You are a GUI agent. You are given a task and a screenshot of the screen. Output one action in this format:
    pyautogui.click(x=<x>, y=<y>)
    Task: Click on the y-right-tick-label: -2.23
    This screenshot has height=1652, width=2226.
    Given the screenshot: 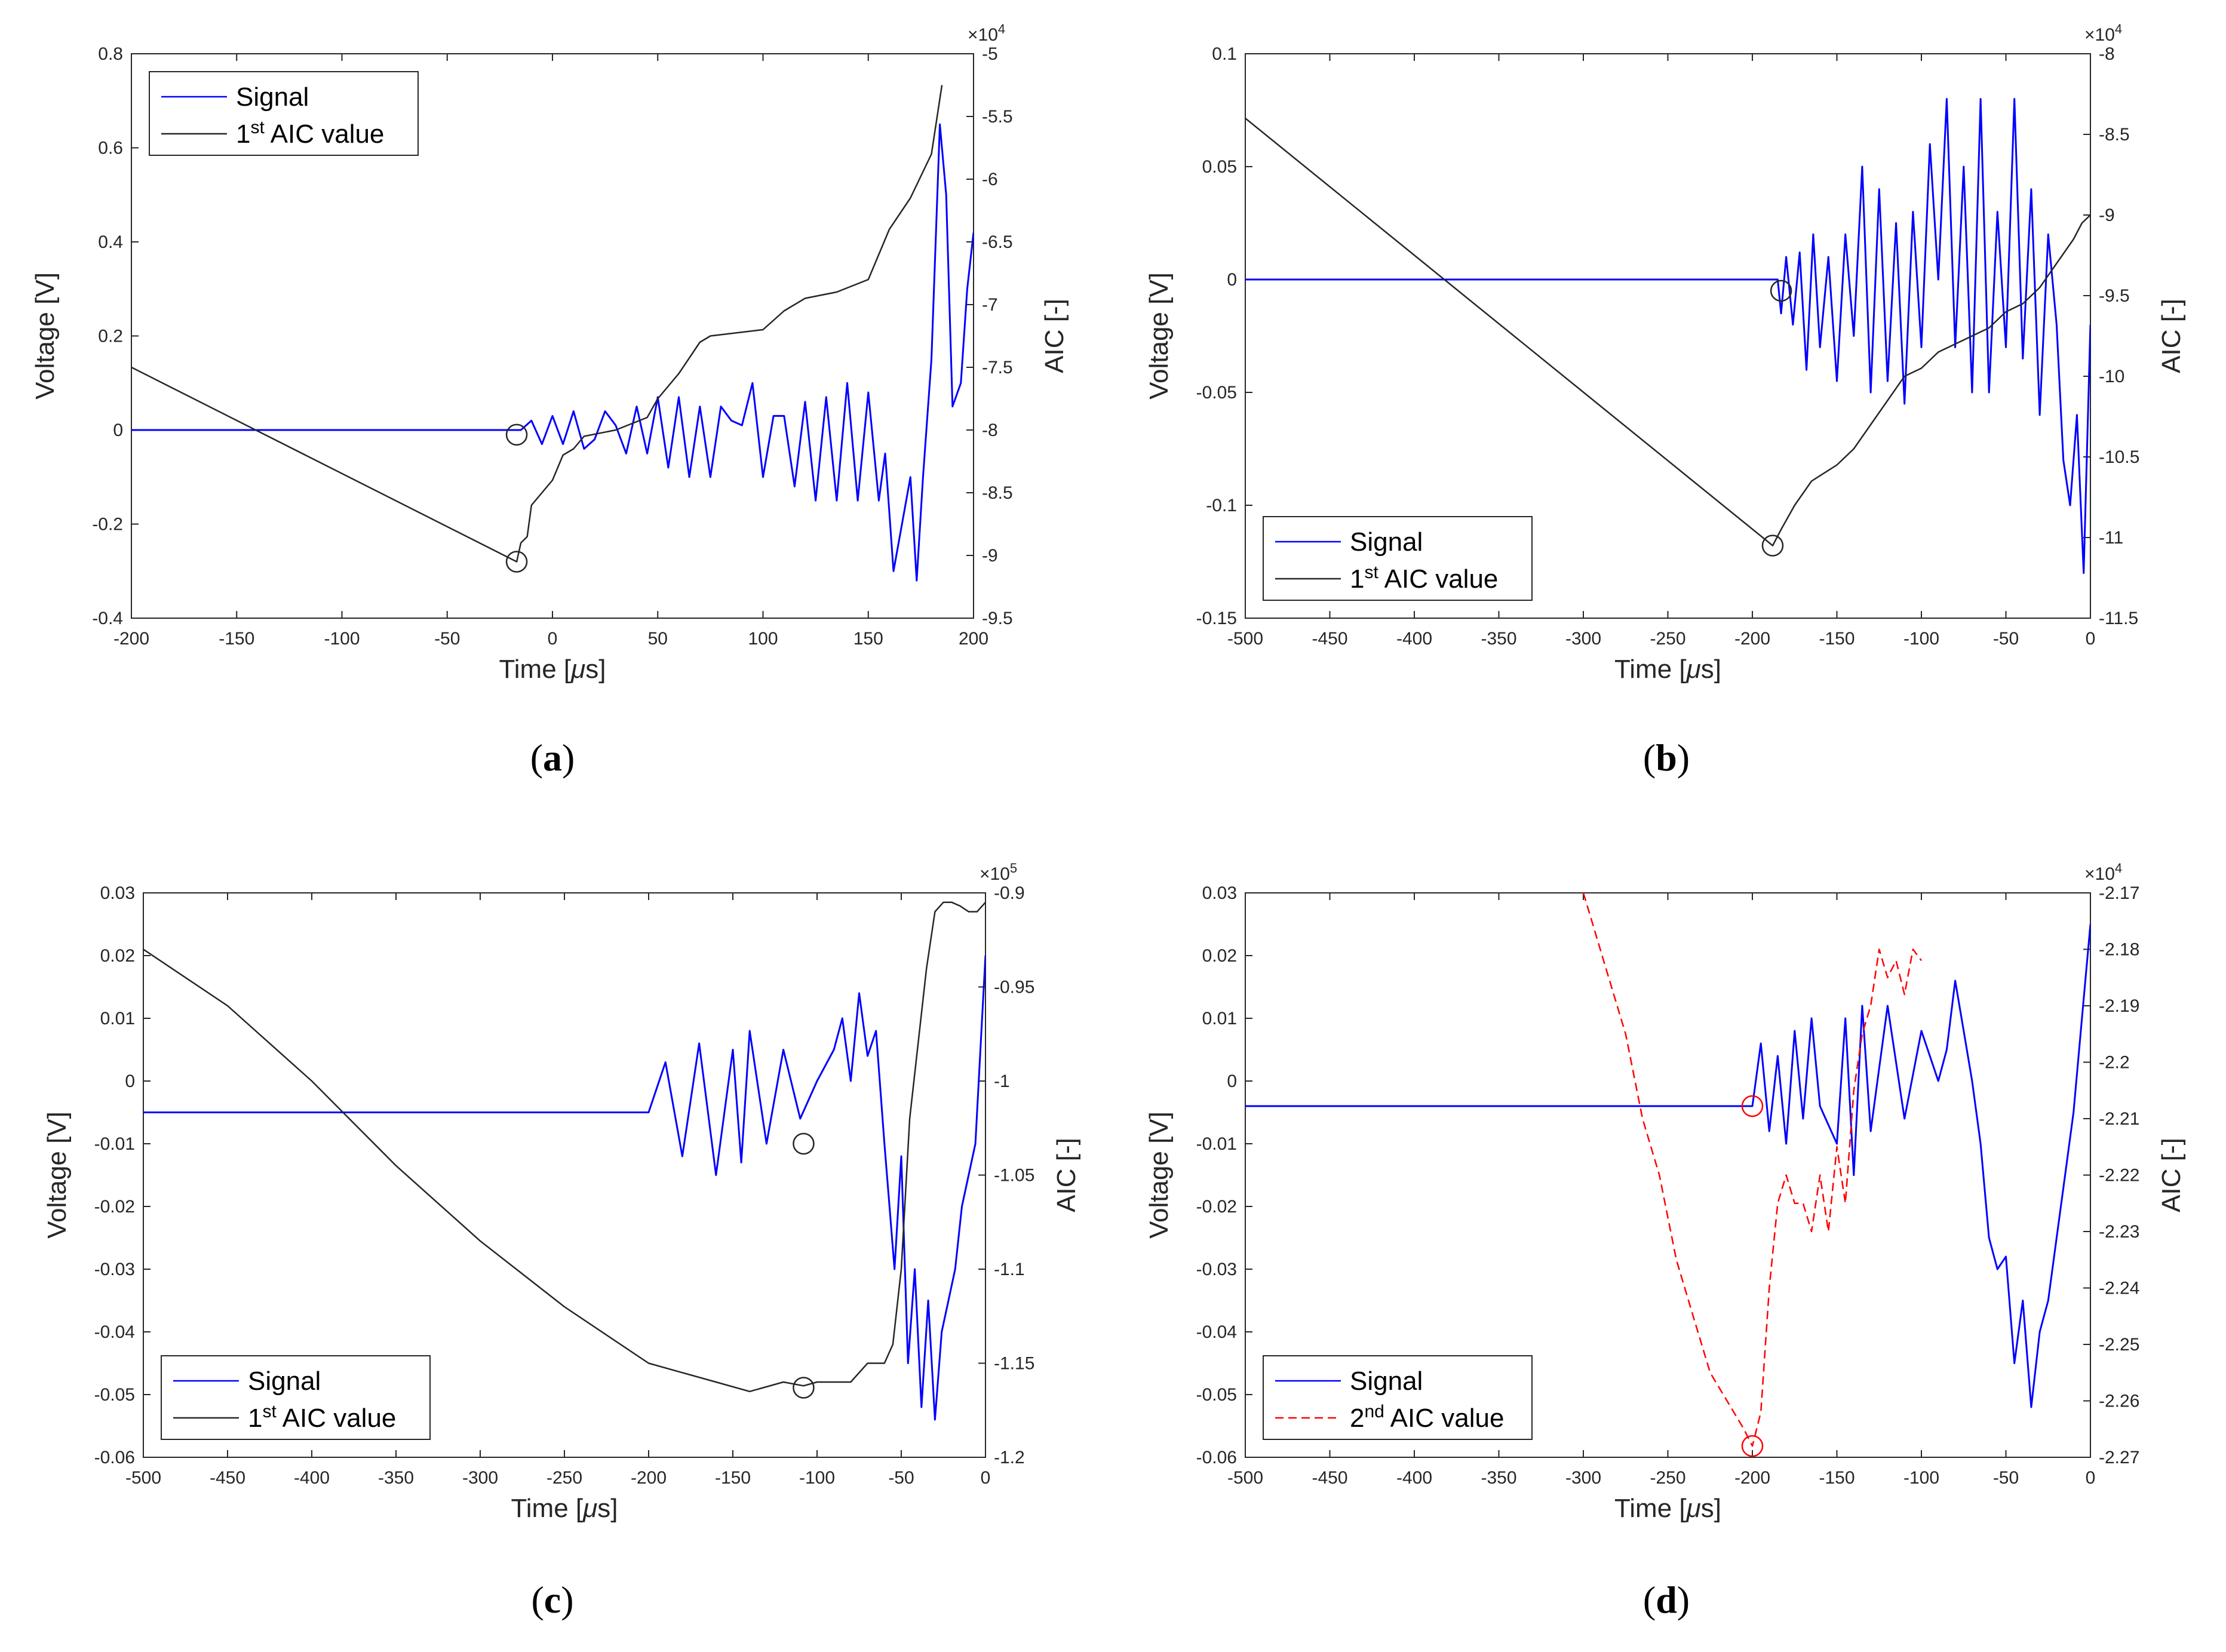 What is the action you would take?
    pyautogui.click(x=2119, y=1232)
    